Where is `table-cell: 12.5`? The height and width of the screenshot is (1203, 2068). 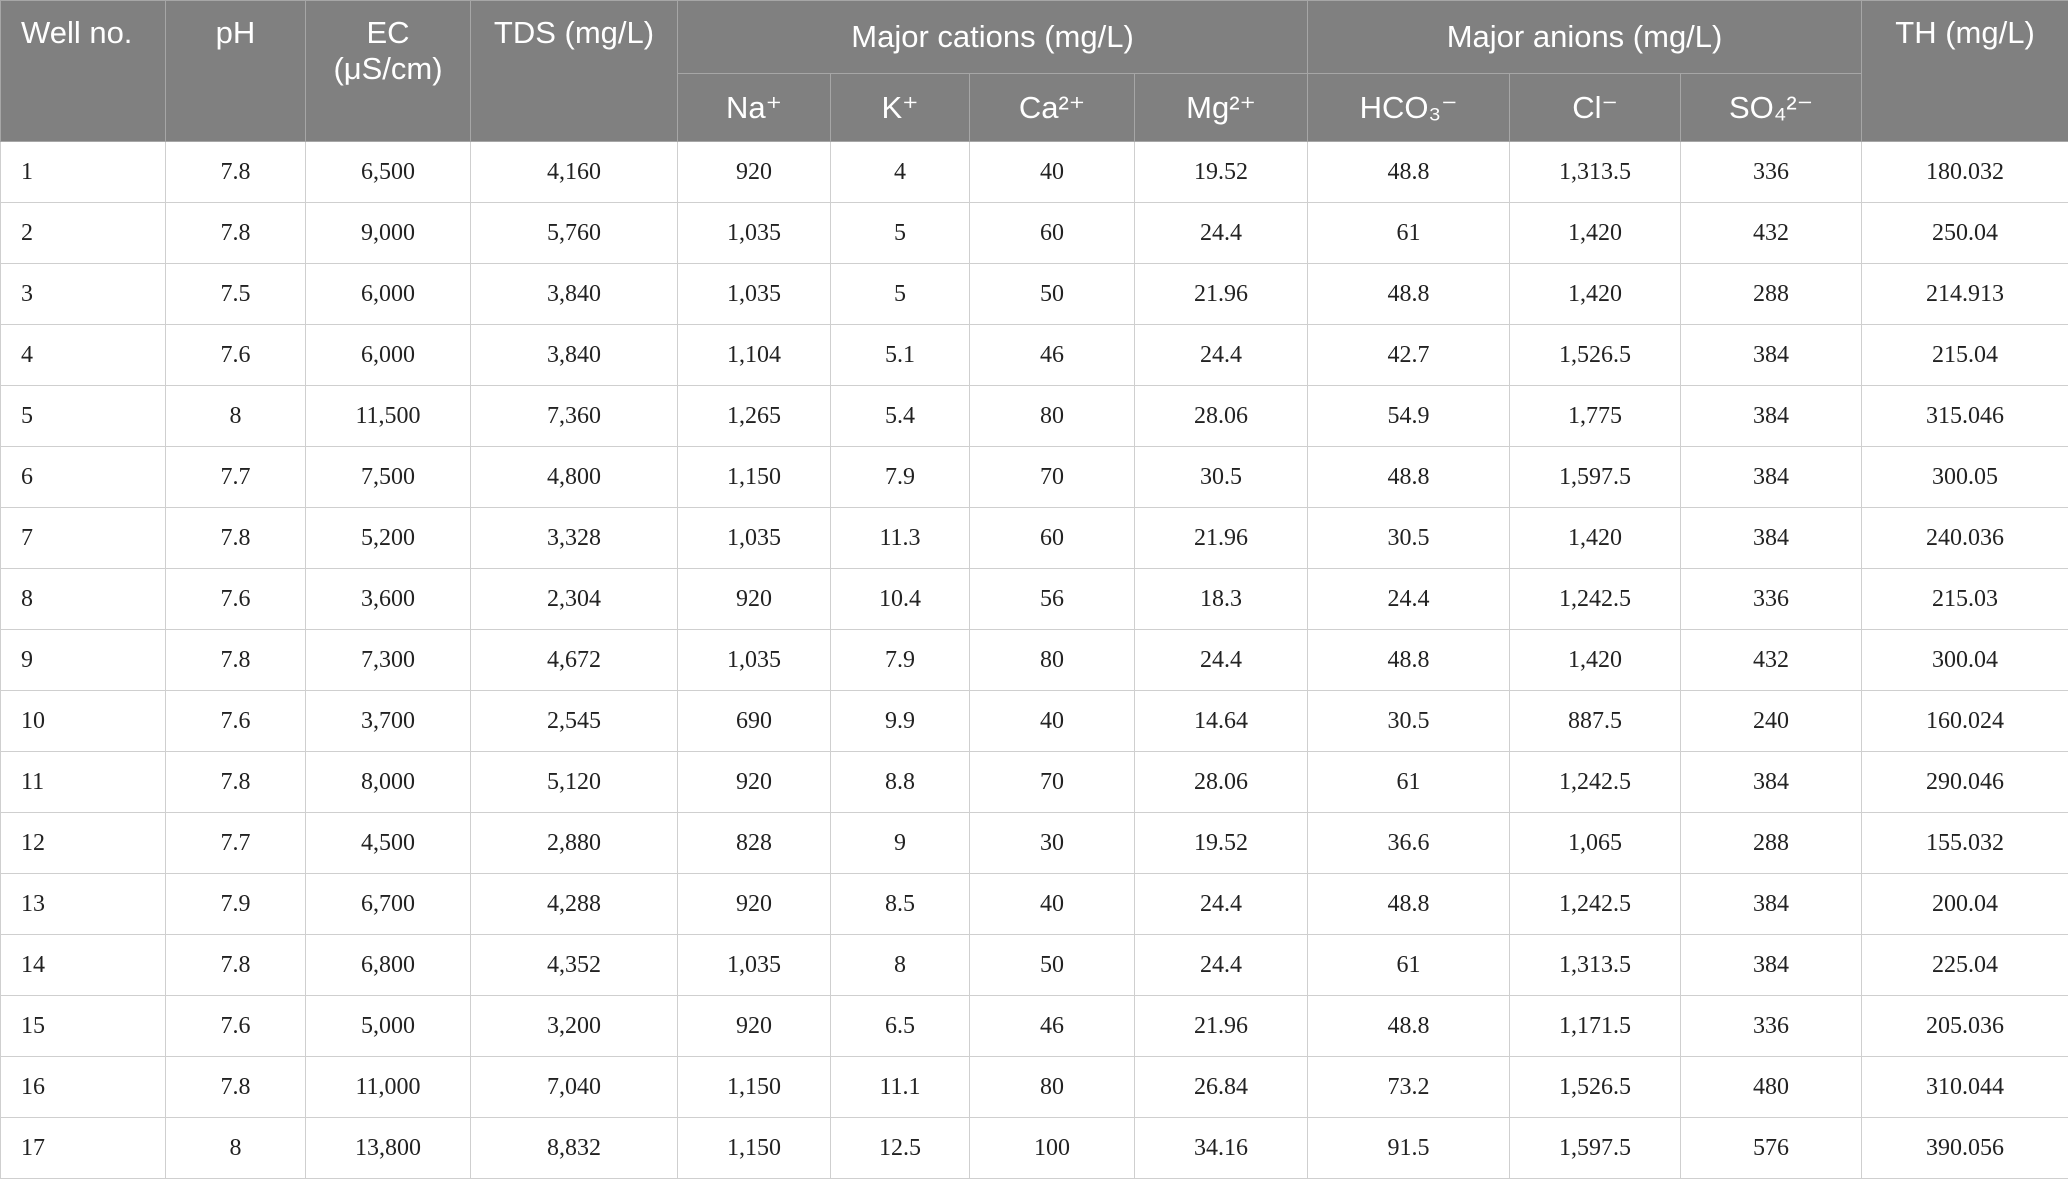
table-cell: 12.5 is located at coordinates (900, 1148).